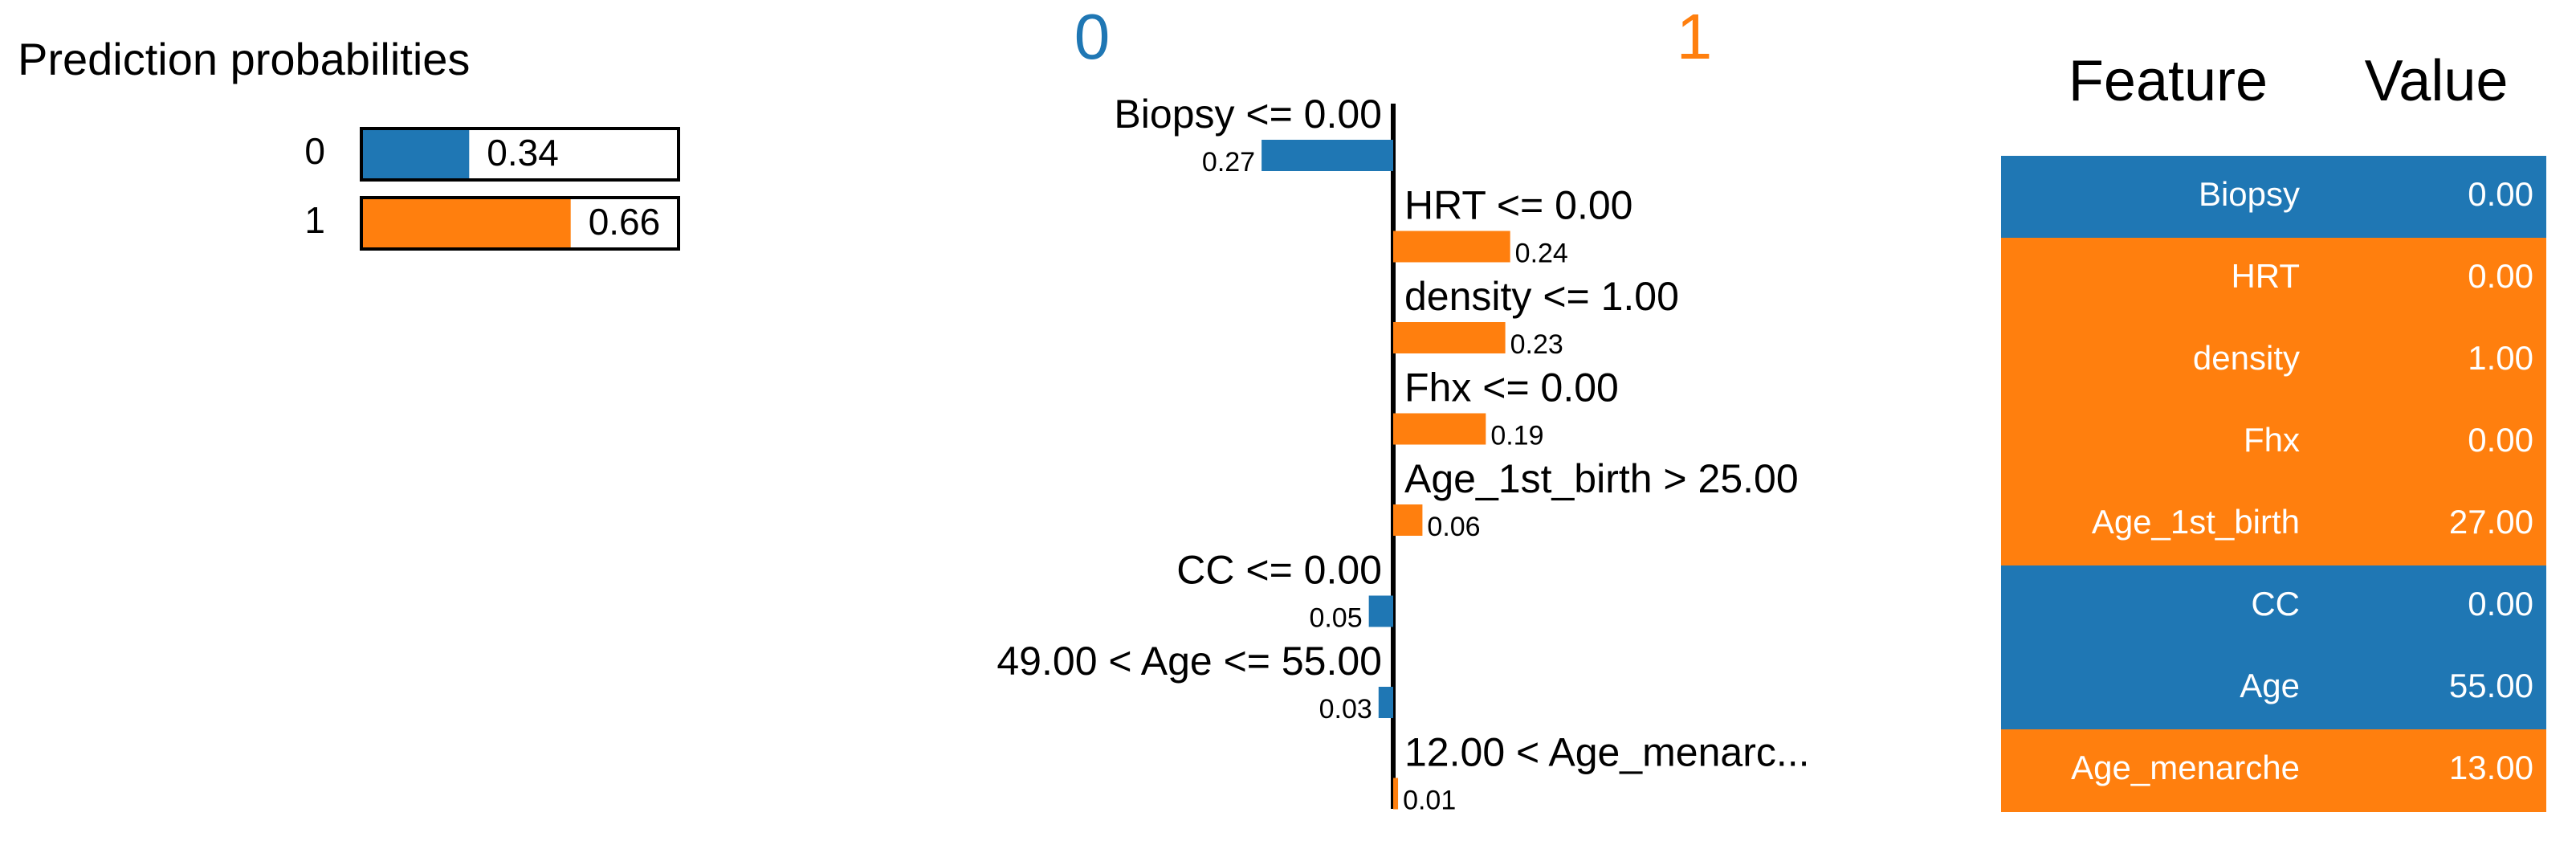 Image resolution: width=2576 pixels, height=841 pixels. What do you see at coordinates (2437, 81) in the screenshot?
I see `table-header: Value` at bounding box center [2437, 81].